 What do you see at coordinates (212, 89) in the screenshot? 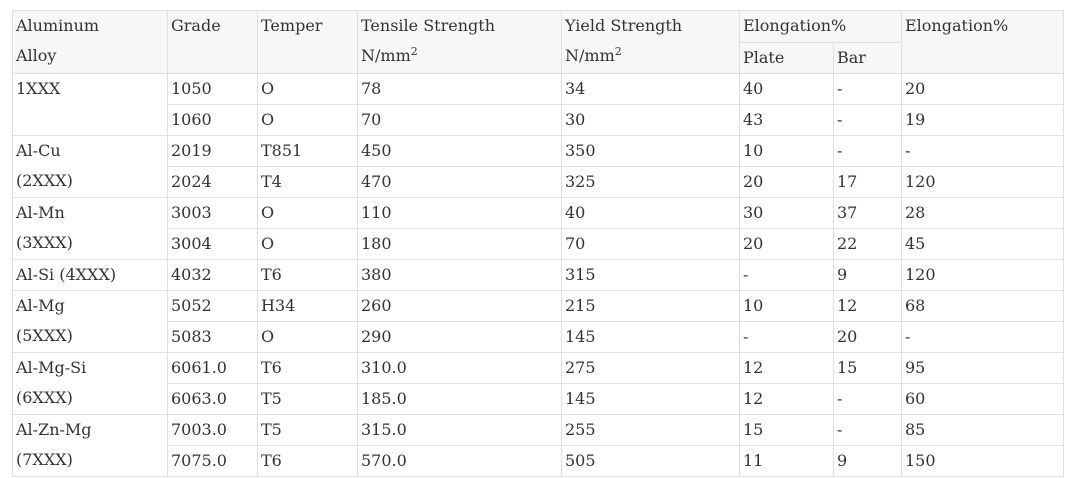
I see `cell-grade: 1050` at bounding box center [212, 89].